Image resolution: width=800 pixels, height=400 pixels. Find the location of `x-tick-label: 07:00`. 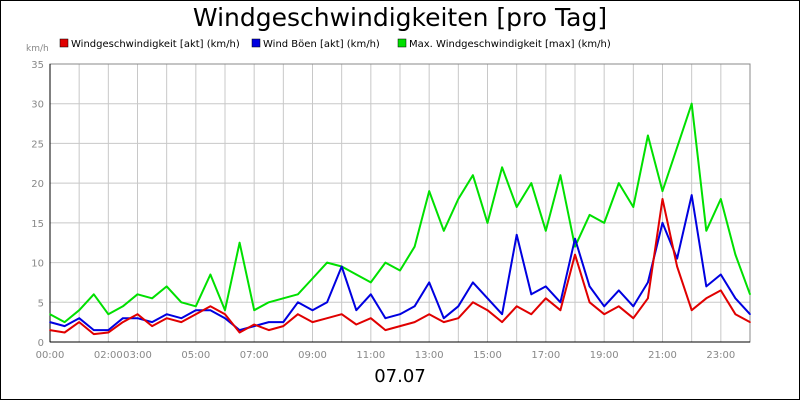

x-tick-label: 07:00 is located at coordinates (254, 355).